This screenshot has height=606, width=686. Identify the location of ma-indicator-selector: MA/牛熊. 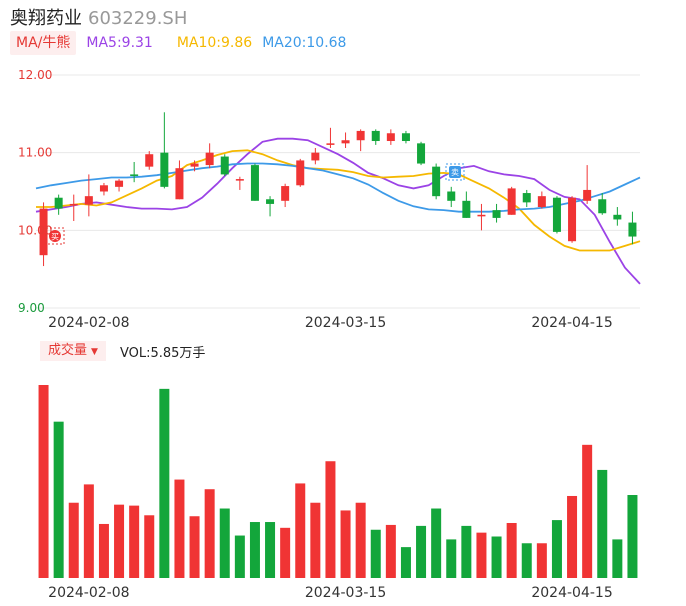
(43, 43).